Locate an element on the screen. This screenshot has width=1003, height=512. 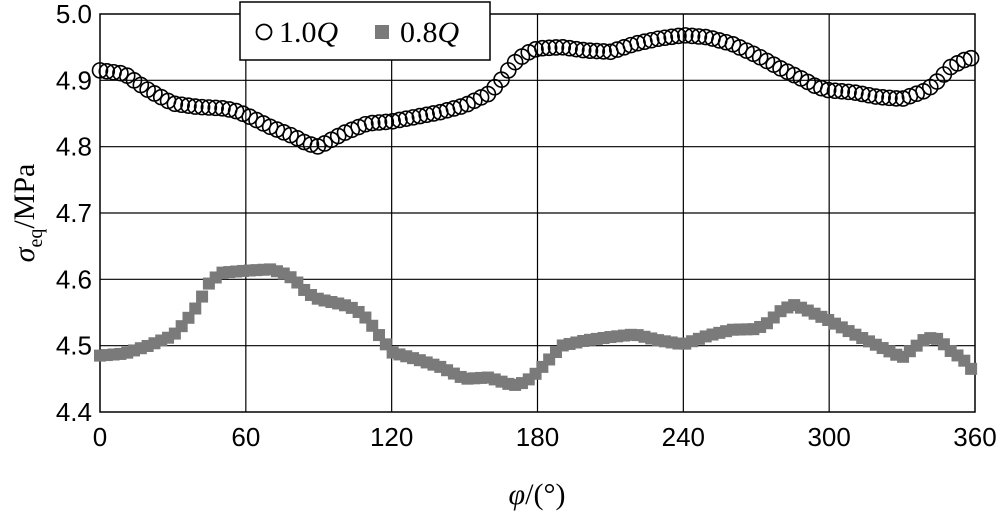
x-tick-label: 360 is located at coordinates (974, 437).